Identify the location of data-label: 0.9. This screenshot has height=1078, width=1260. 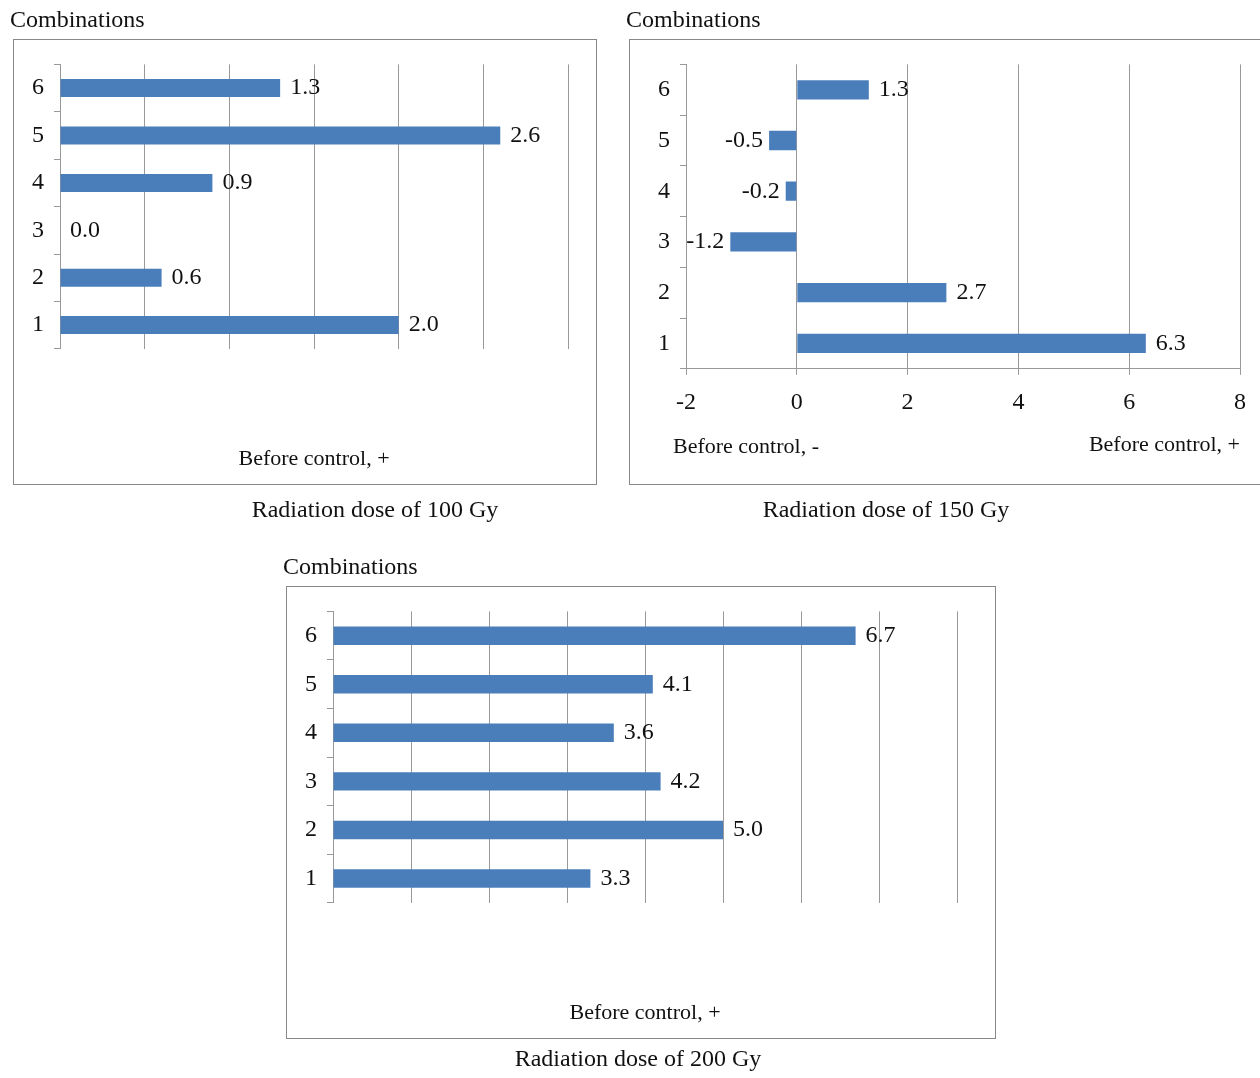
(237, 181).